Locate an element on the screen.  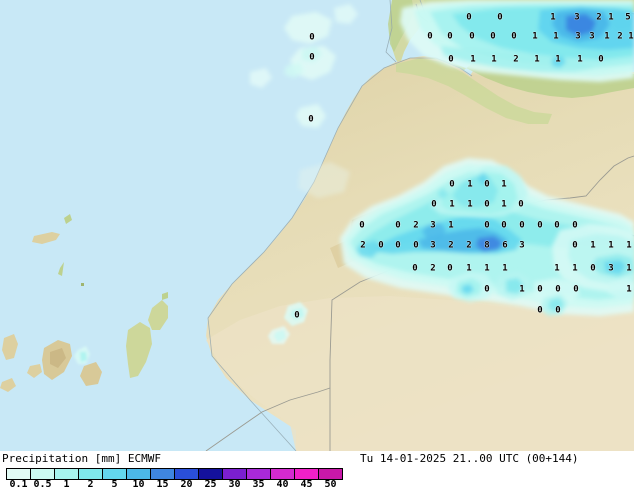
scale-tick-label: 50 is located at coordinates (330, 484).